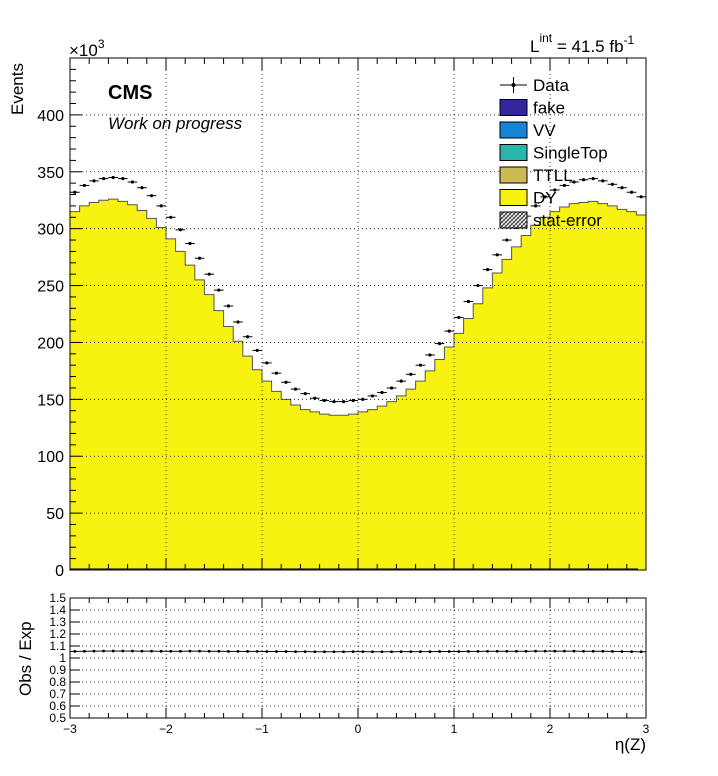  What do you see at coordinates (57, 634) in the screenshot?
I see `ratio-y-tick-label: 1.2` at bounding box center [57, 634].